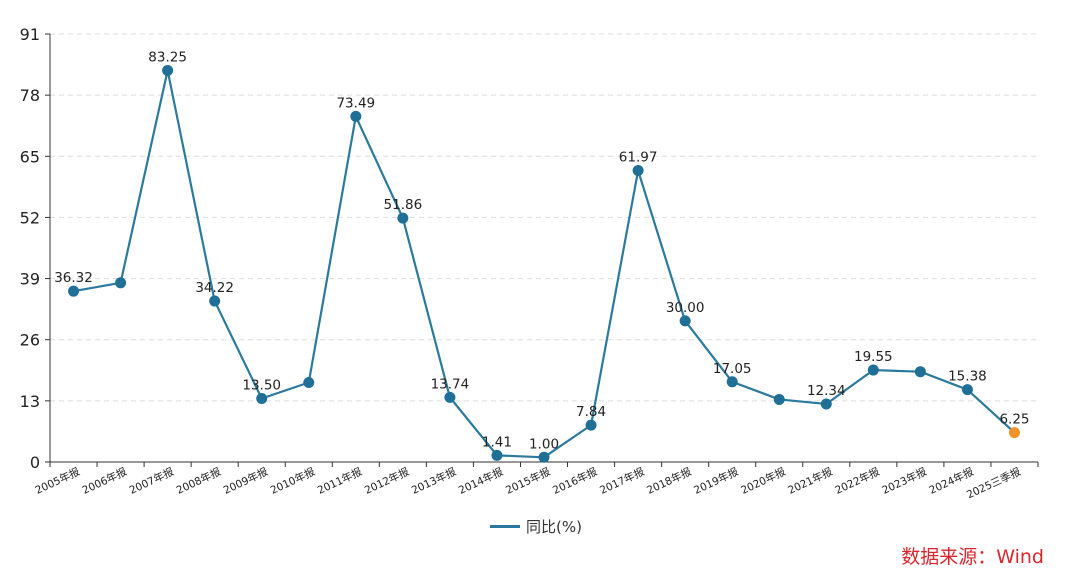  Describe the element at coordinates (497, 442) in the screenshot. I see `data-label: 1.41` at that location.